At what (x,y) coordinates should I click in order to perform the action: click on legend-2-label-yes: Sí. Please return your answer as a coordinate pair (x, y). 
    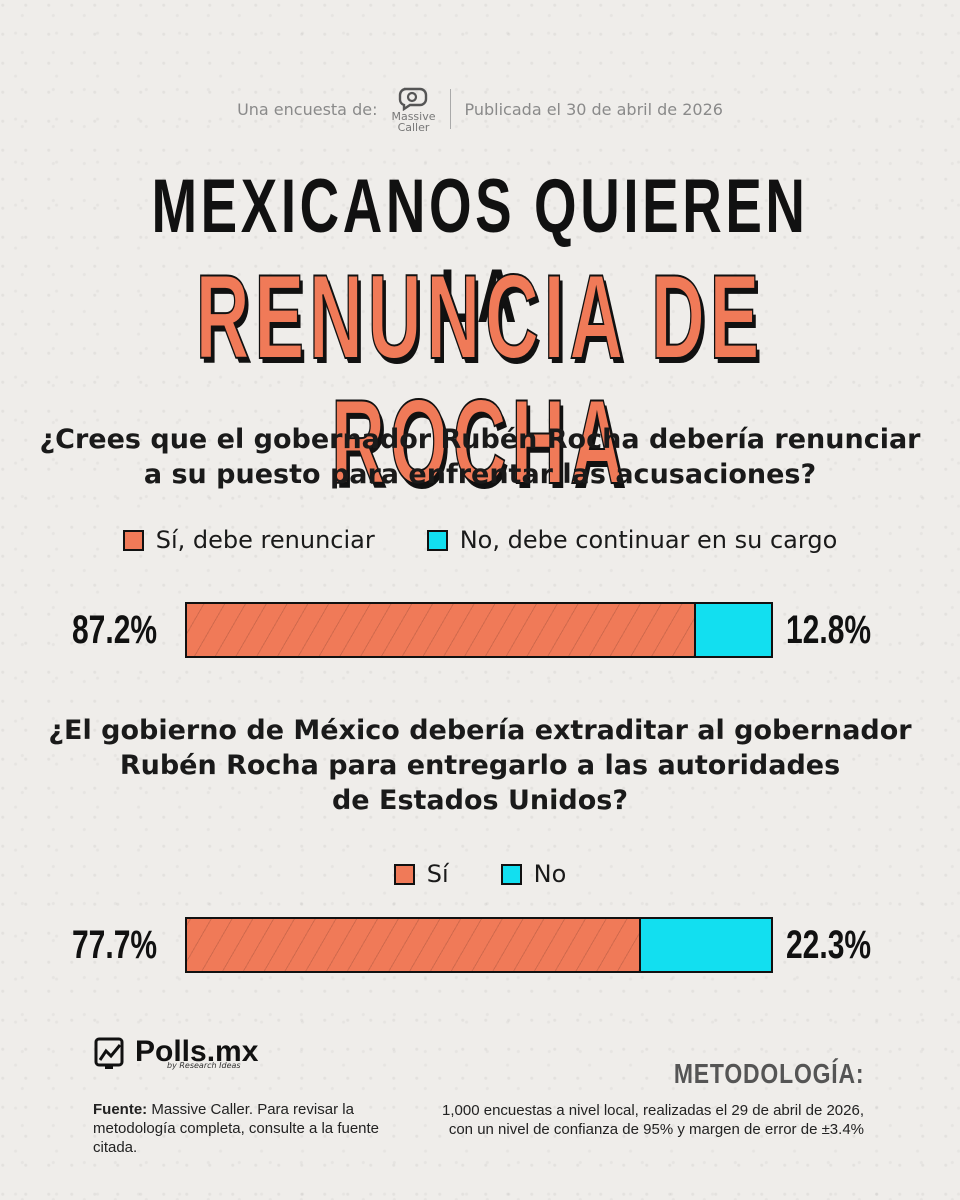
    Looking at the image, I should click on (437, 874).